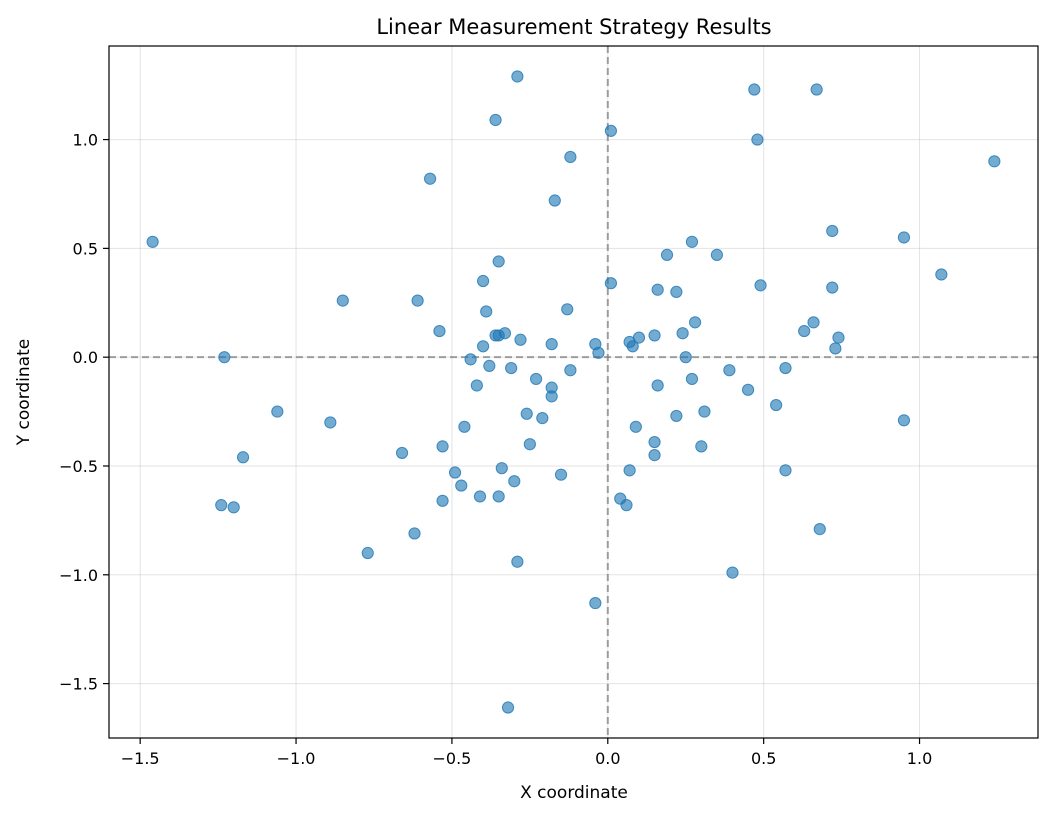 The width and height of the screenshot is (1053, 817). Describe the element at coordinates (296, 758) in the screenshot. I see `x-tick-label: −1.0` at that location.